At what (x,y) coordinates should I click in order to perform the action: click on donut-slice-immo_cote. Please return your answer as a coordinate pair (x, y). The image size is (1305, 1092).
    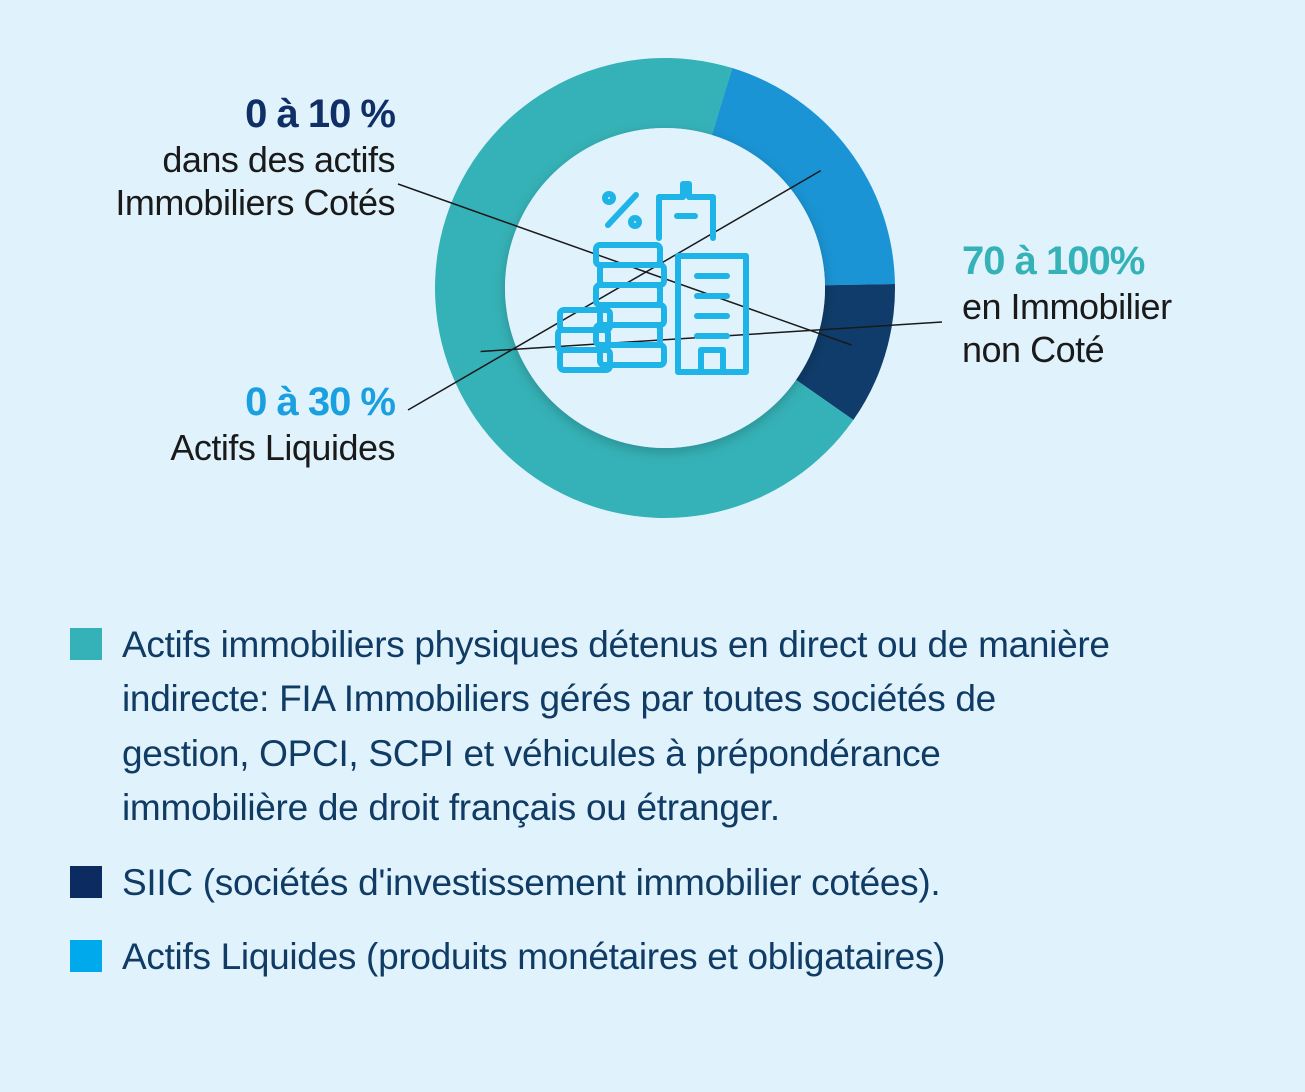
    Looking at the image, I should click on (845, 351).